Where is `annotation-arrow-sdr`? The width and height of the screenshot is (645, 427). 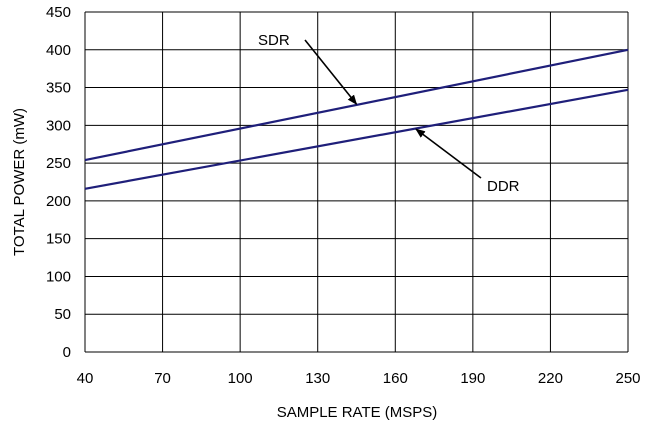
annotation-arrow-sdr is located at coordinates (331, 72).